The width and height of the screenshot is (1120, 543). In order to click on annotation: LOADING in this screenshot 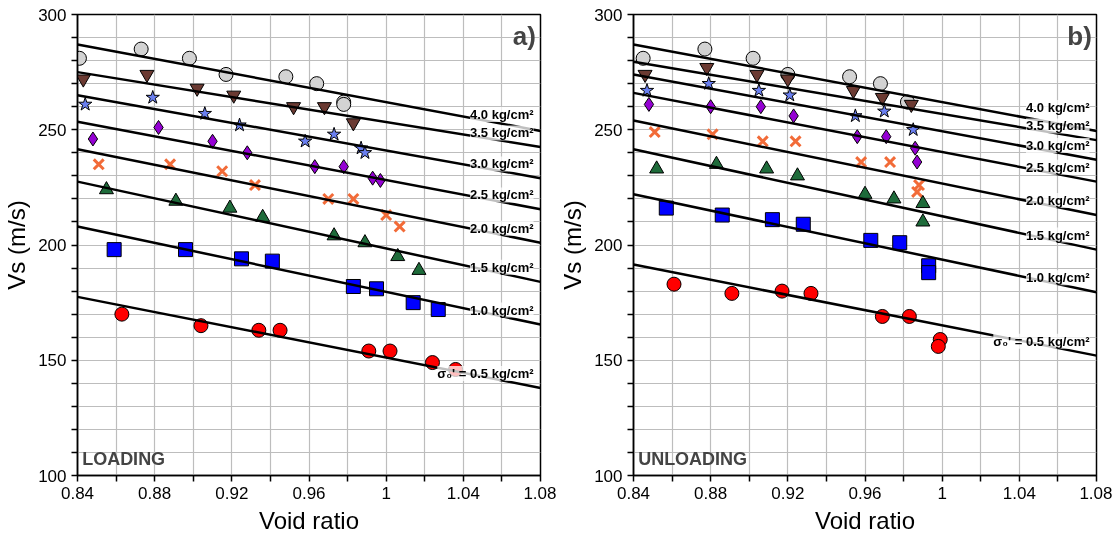, I will do `click(124, 458)`.